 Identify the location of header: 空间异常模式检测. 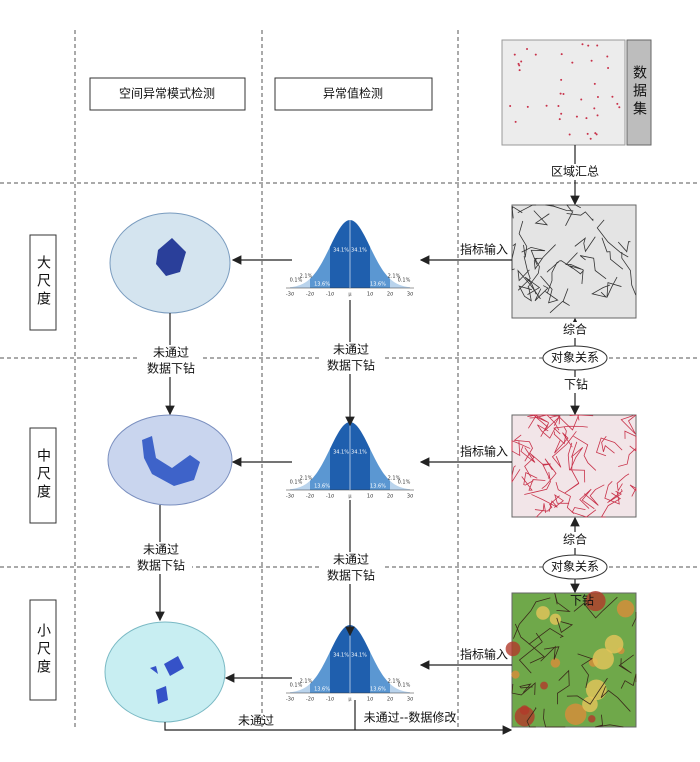
(167, 93).